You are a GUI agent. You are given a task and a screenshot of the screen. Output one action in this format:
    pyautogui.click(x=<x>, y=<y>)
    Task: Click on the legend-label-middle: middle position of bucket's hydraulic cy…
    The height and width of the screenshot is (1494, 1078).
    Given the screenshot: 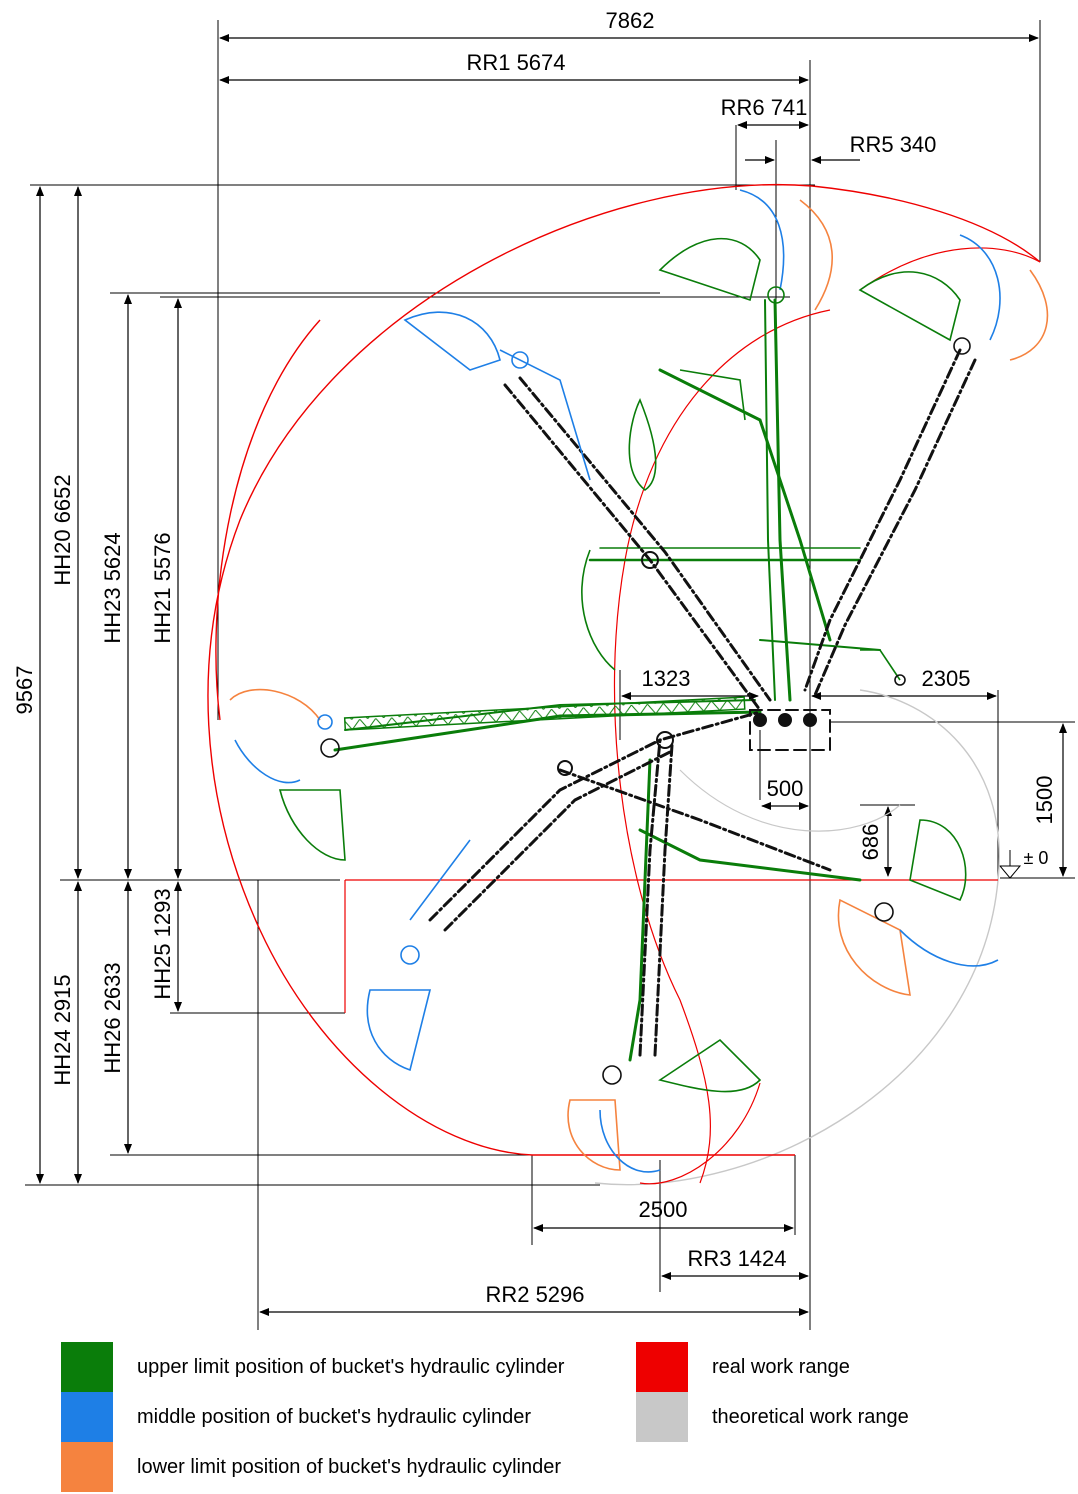 What is the action you would take?
    pyautogui.click(x=334, y=1416)
    